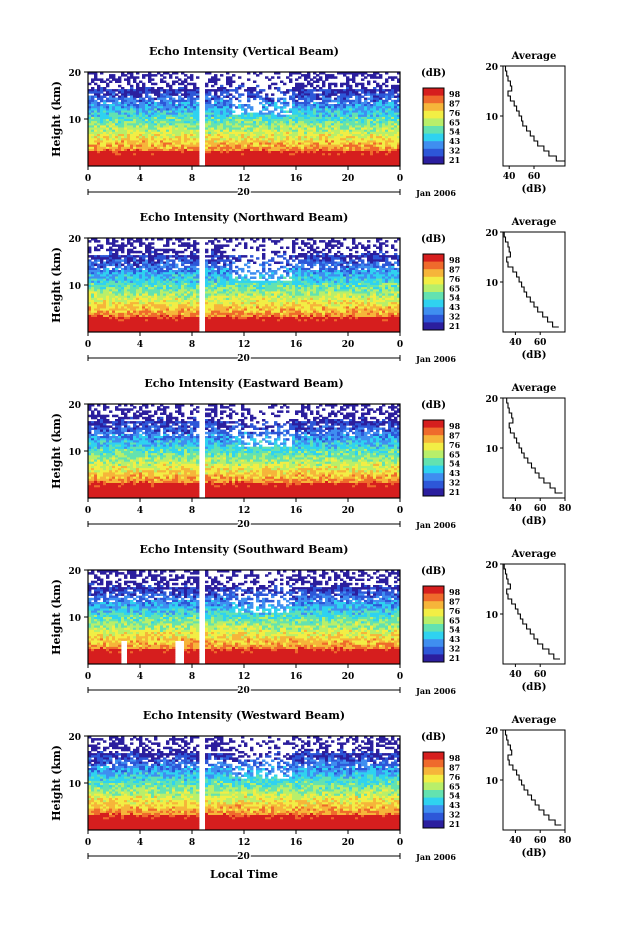  What do you see at coordinates (243, 359) in the screenshot?
I see `date-marker: 20` at bounding box center [243, 359].